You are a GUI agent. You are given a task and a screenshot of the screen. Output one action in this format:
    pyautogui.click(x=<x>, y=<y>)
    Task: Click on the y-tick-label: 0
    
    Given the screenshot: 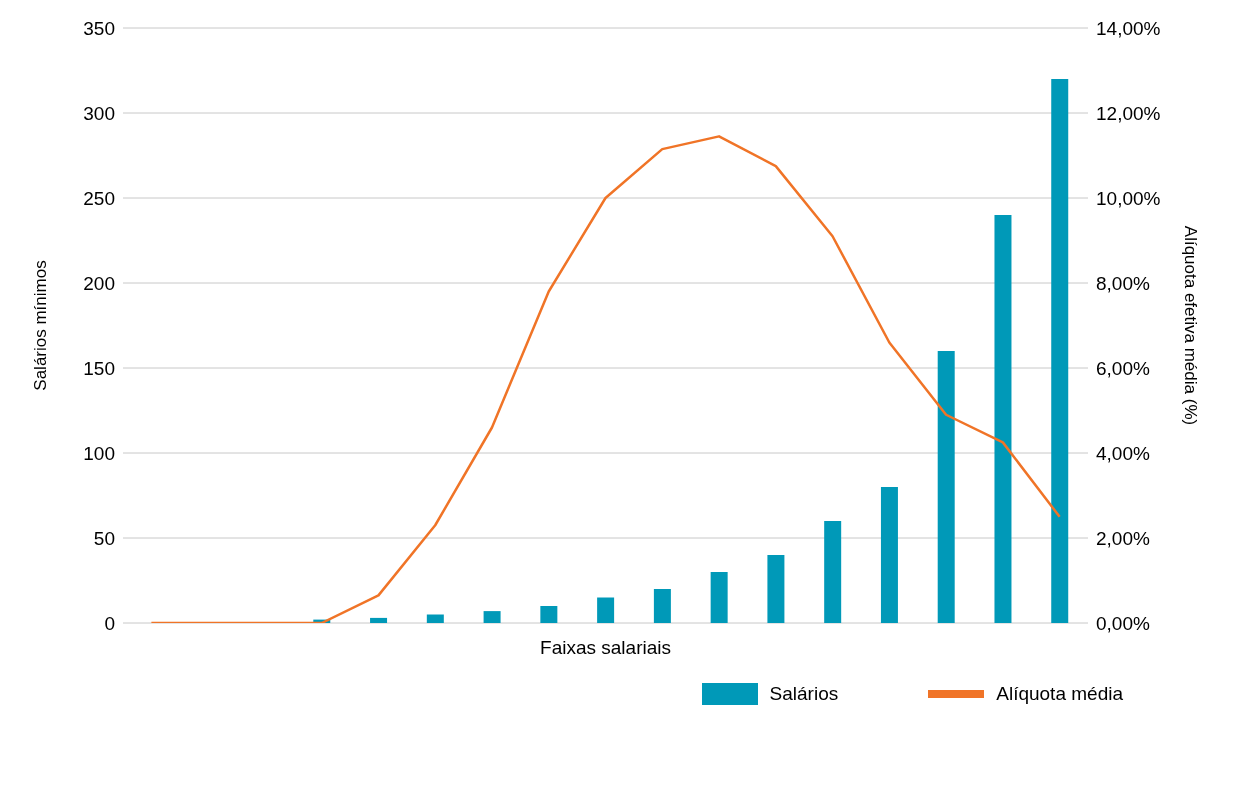 What is the action you would take?
    pyautogui.click(x=109, y=623)
    